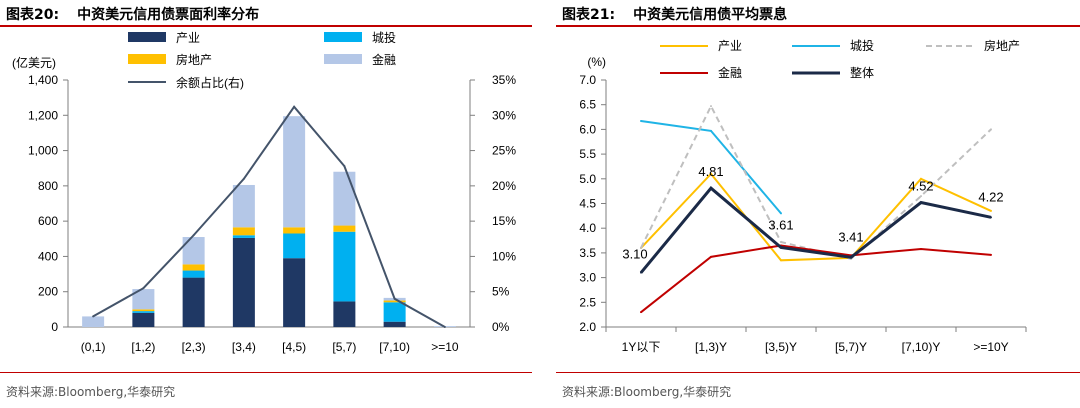  Describe the element at coordinates (990, 196) in the screenshot. I see `data-label: 4.22` at that location.